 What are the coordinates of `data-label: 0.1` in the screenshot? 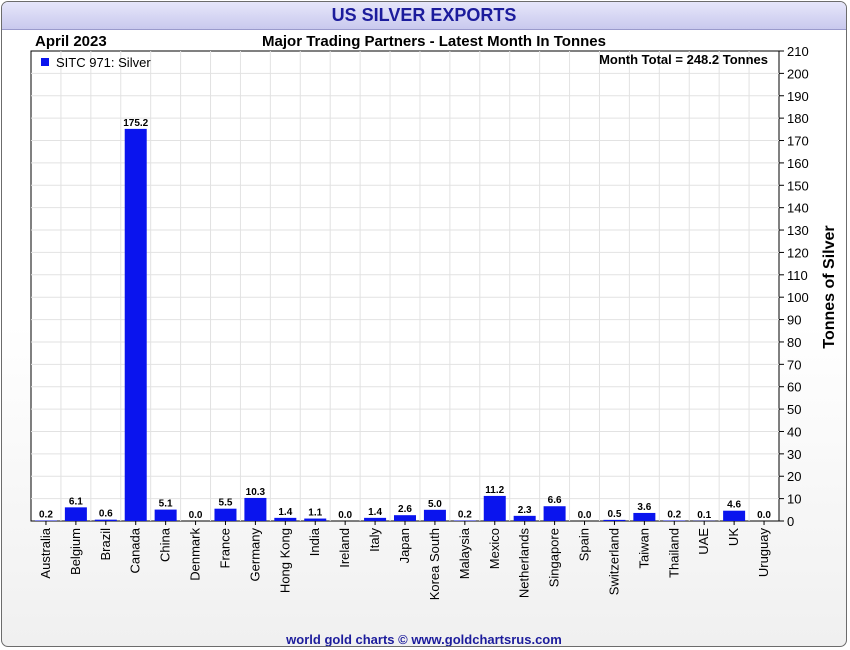 It's located at (704, 515).